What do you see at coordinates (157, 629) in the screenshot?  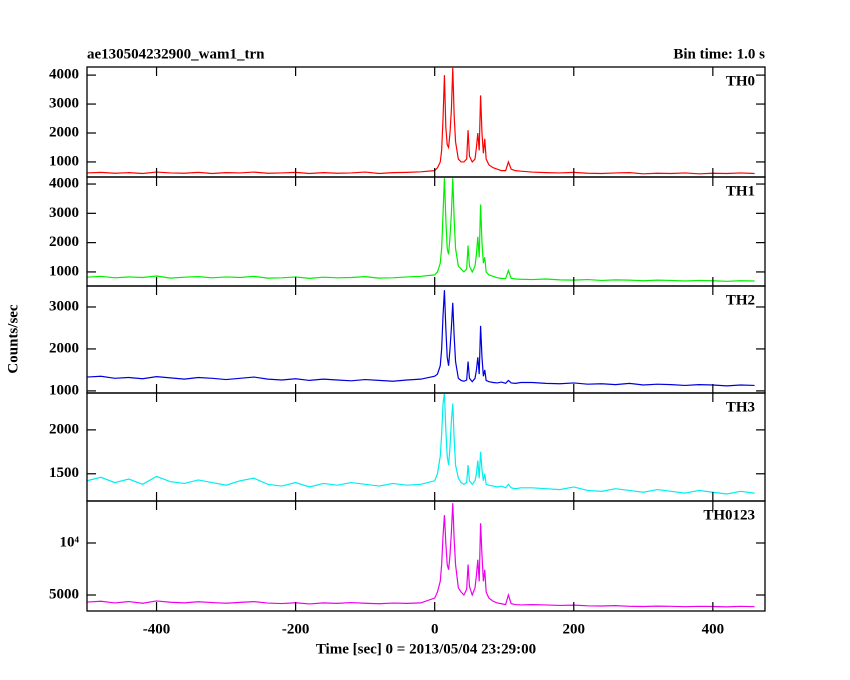 I see `x-tick-label: -400` at bounding box center [157, 629].